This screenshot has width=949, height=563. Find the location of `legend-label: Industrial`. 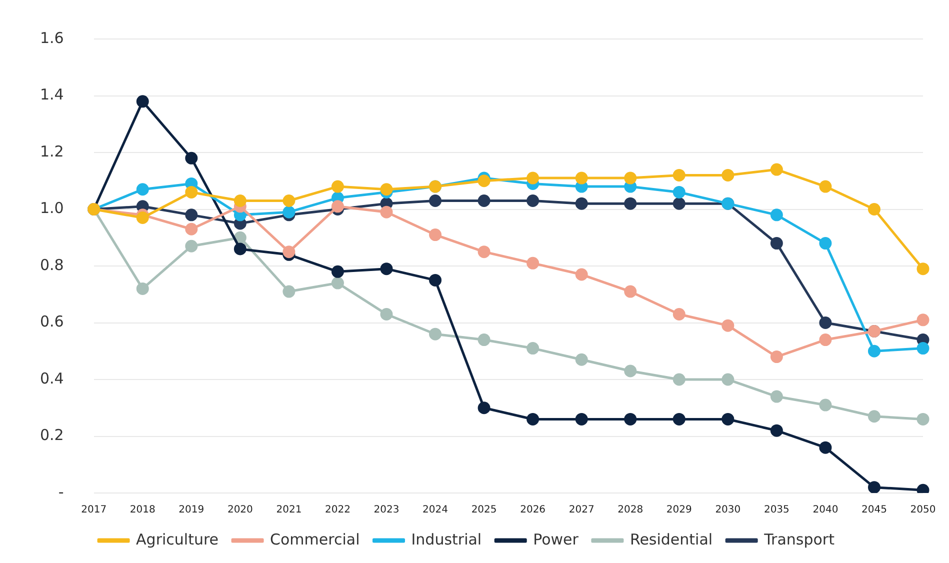

legend-label: Industrial is located at coordinates (446, 539).